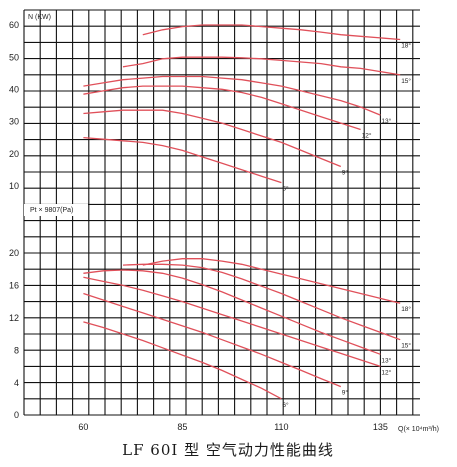 This screenshot has height=467, width=457. I want to click on pressure-tick-label: 20, so click(14, 253).